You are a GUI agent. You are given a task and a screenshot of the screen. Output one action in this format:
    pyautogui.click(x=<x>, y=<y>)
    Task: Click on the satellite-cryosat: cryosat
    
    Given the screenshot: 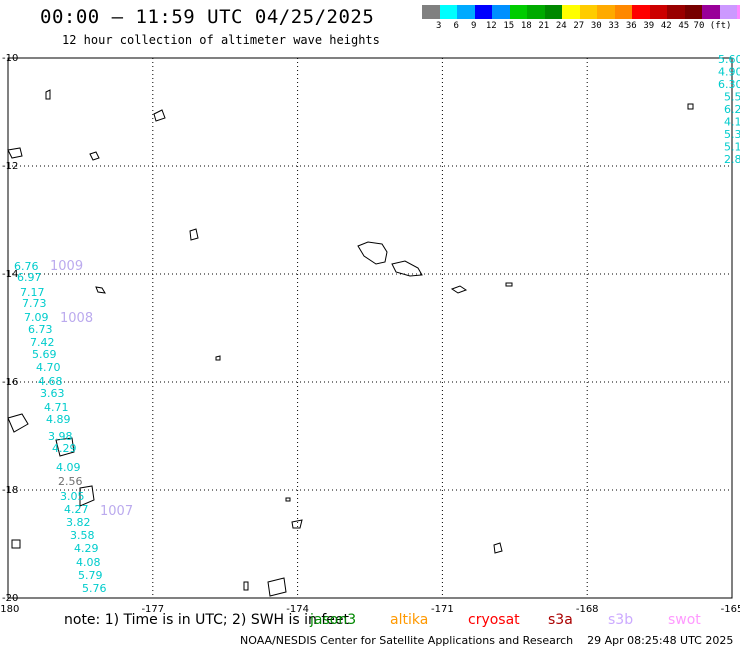 What is the action you would take?
    pyautogui.click(x=494, y=620)
    